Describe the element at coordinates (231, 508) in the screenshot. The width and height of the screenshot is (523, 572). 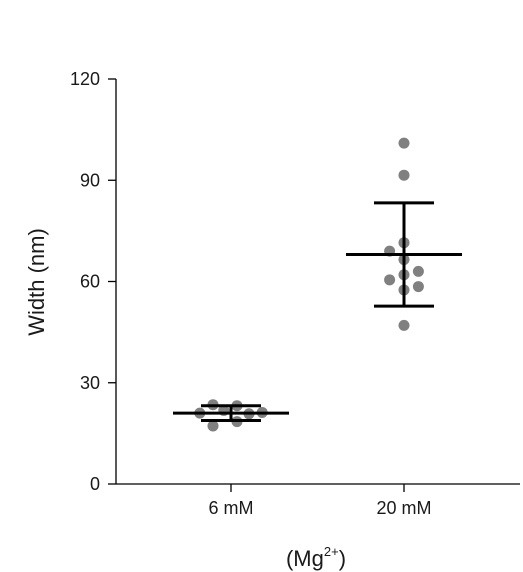
I see `x-tick-label: 6 mM` at that location.